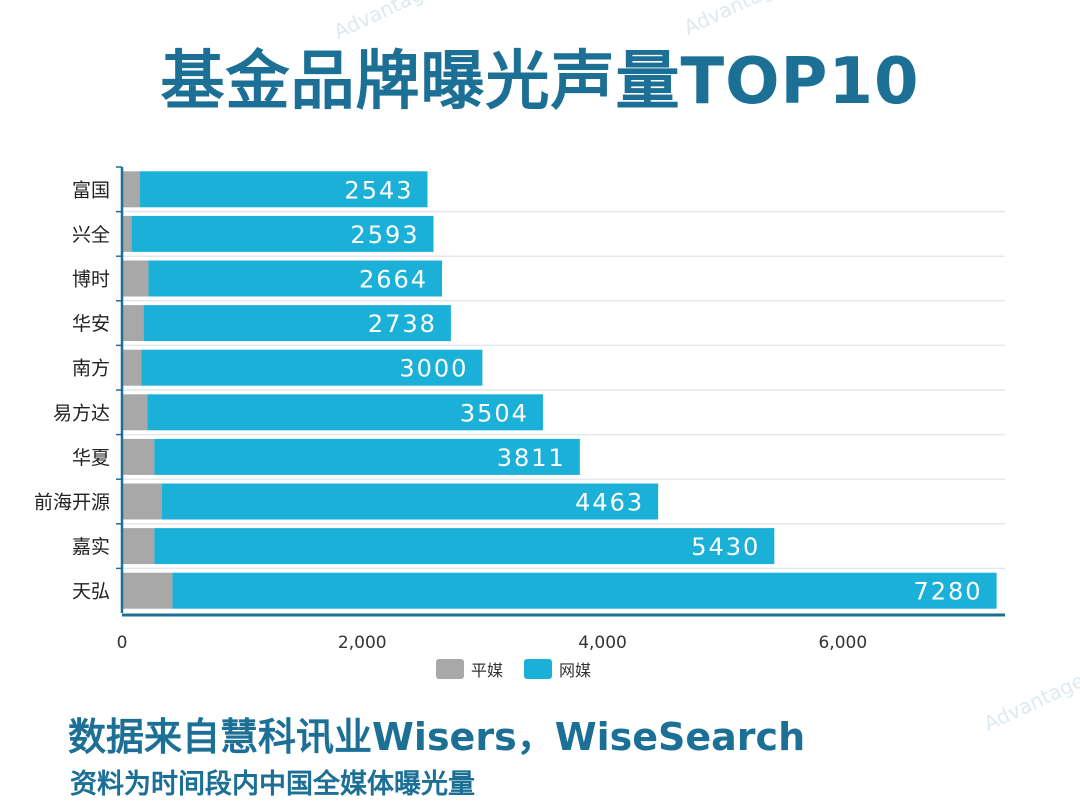  Describe the element at coordinates (540, 82) in the screenshot. I see `chart-title: 基金品牌曝光声量TOP10` at that location.